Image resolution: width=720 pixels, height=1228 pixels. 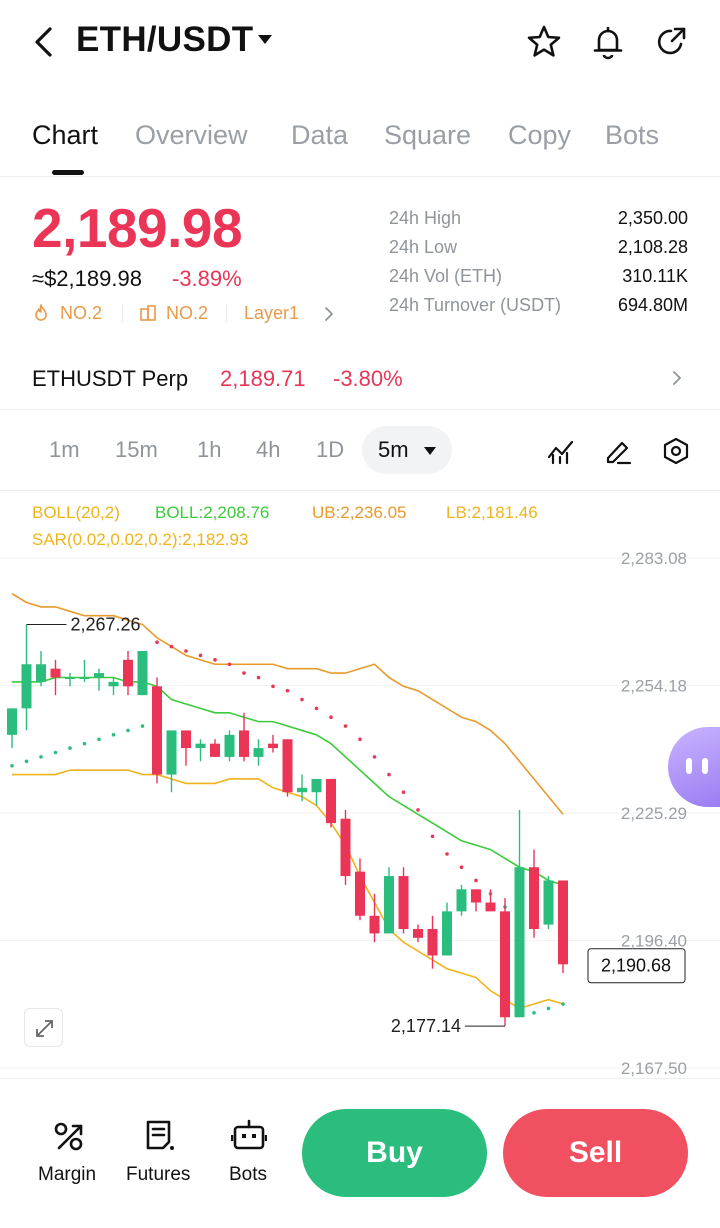 I want to click on boll-lower-value: LB:2,181.46, so click(x=492, y=512).